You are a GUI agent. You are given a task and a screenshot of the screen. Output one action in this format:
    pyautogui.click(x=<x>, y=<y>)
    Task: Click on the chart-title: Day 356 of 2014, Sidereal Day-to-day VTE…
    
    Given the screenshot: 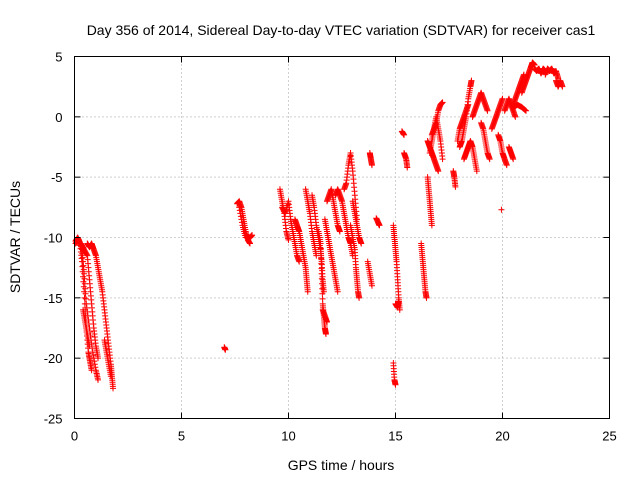 What is the action you would take?
    pyautogui.click(x=341, y=30)
    